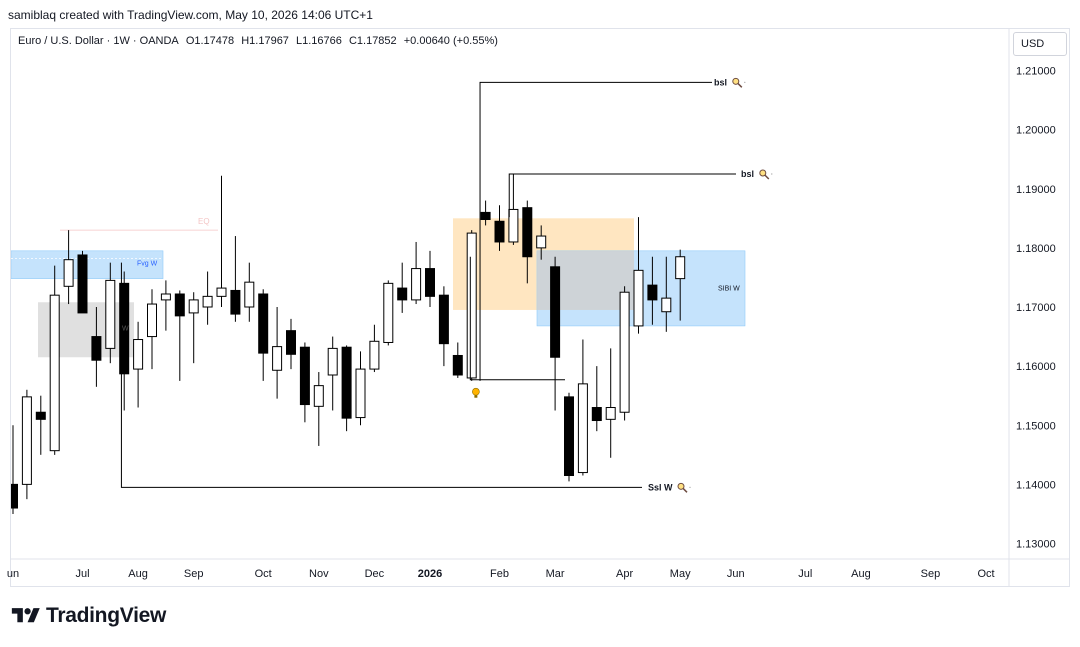 This screenshot has height=647, width=1080. I want to click on bulb-glass, so click(476, 391).